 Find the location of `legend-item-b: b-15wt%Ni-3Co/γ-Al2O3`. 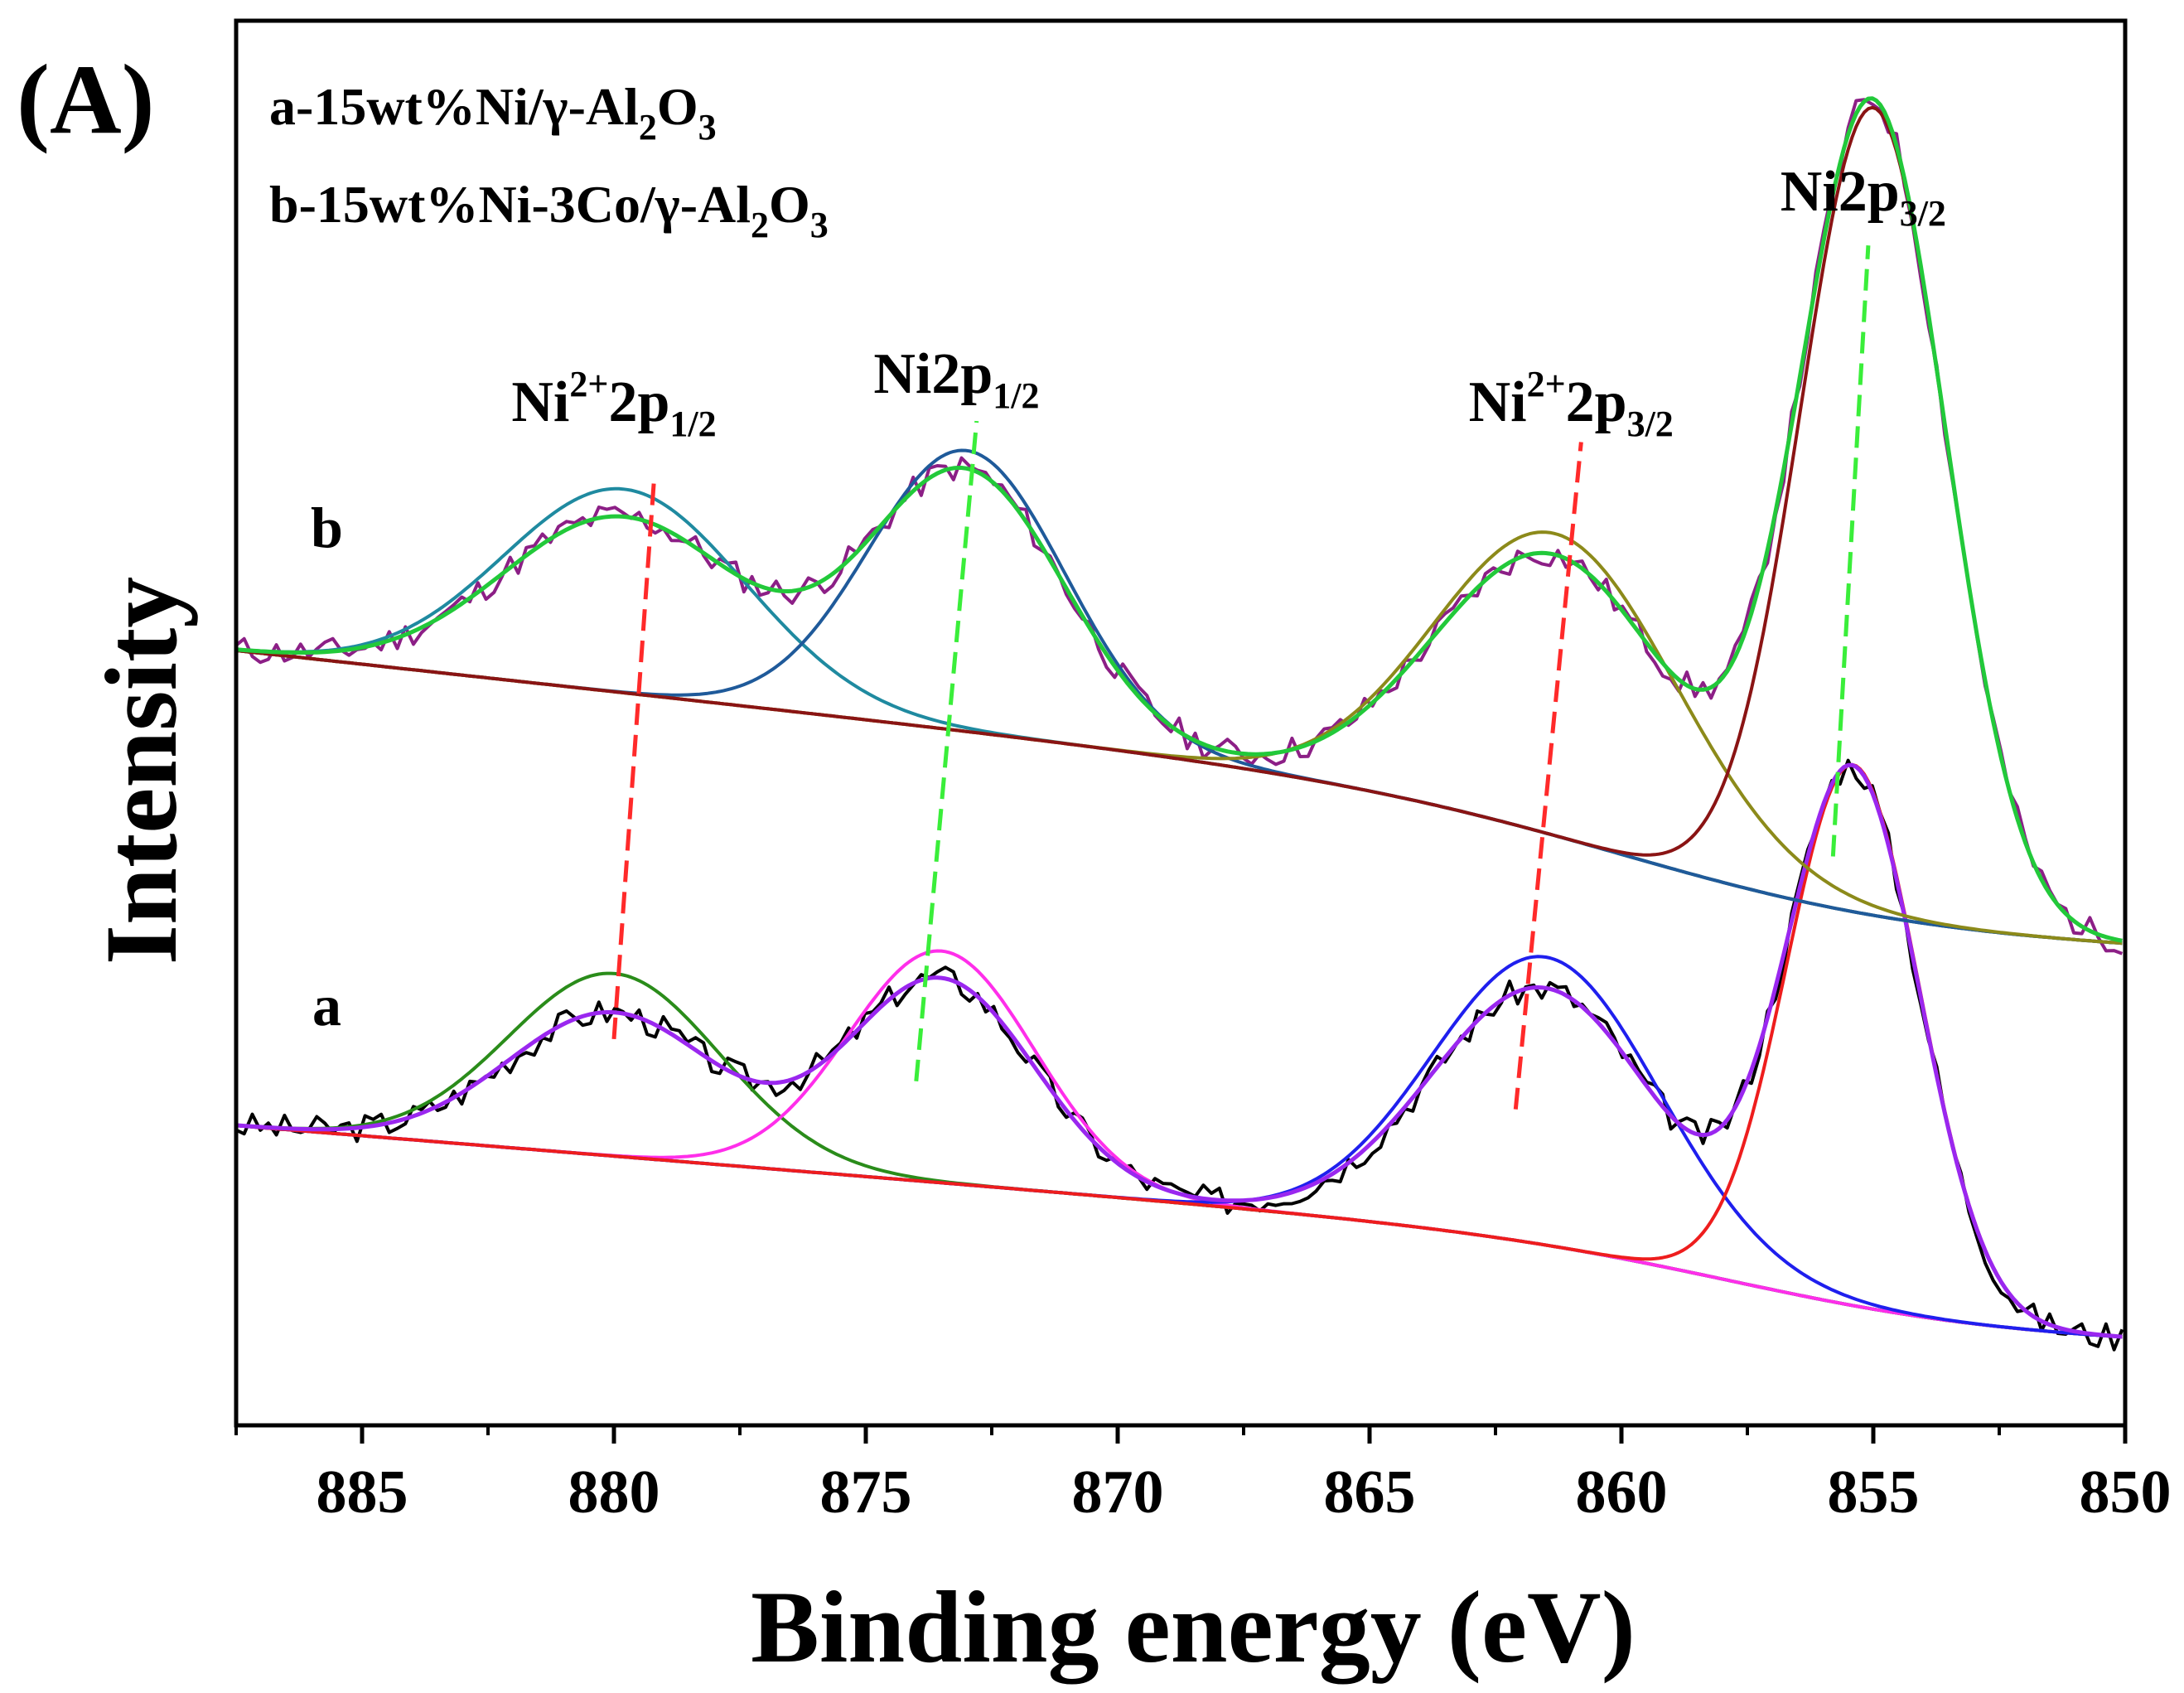

legend-item-b: b-15wt%Ni-3Co/γ-Al2O3 is located at coordinates (549, 210).